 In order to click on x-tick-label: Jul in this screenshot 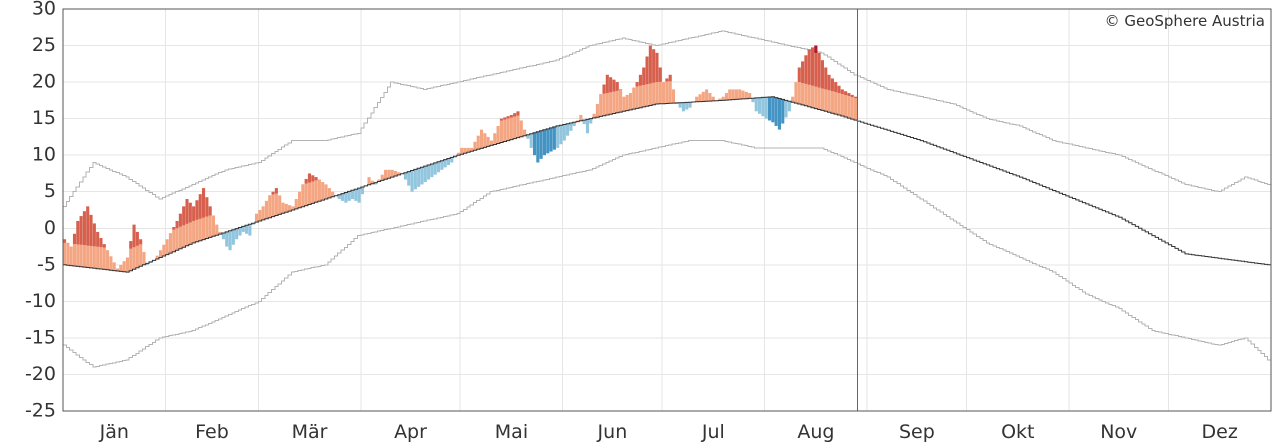, I will do `click(713, 432)`.